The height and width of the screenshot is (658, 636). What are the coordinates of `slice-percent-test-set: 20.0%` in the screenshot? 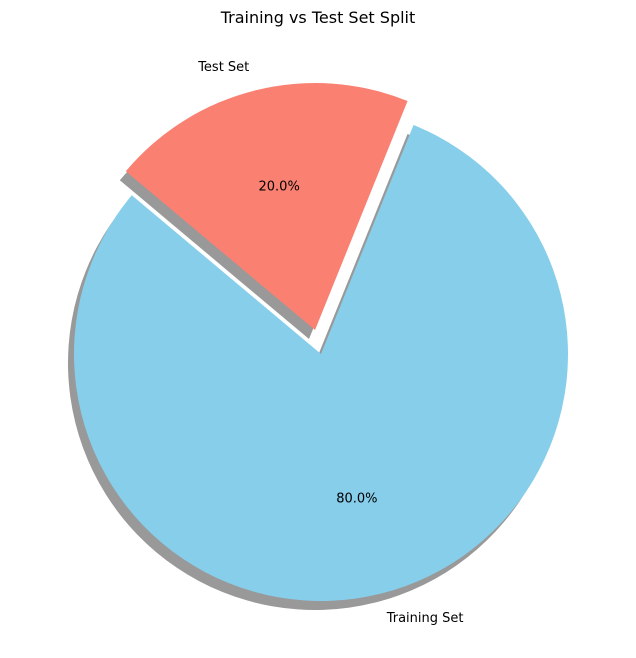 It's located at (279, 187).